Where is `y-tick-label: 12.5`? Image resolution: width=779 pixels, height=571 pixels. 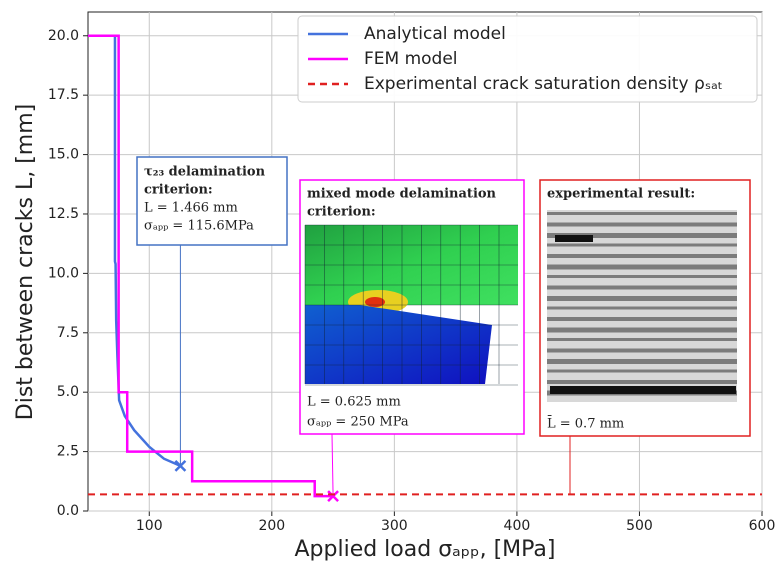
y-tick-label: 12.5 is located at coordinates (63, 214).